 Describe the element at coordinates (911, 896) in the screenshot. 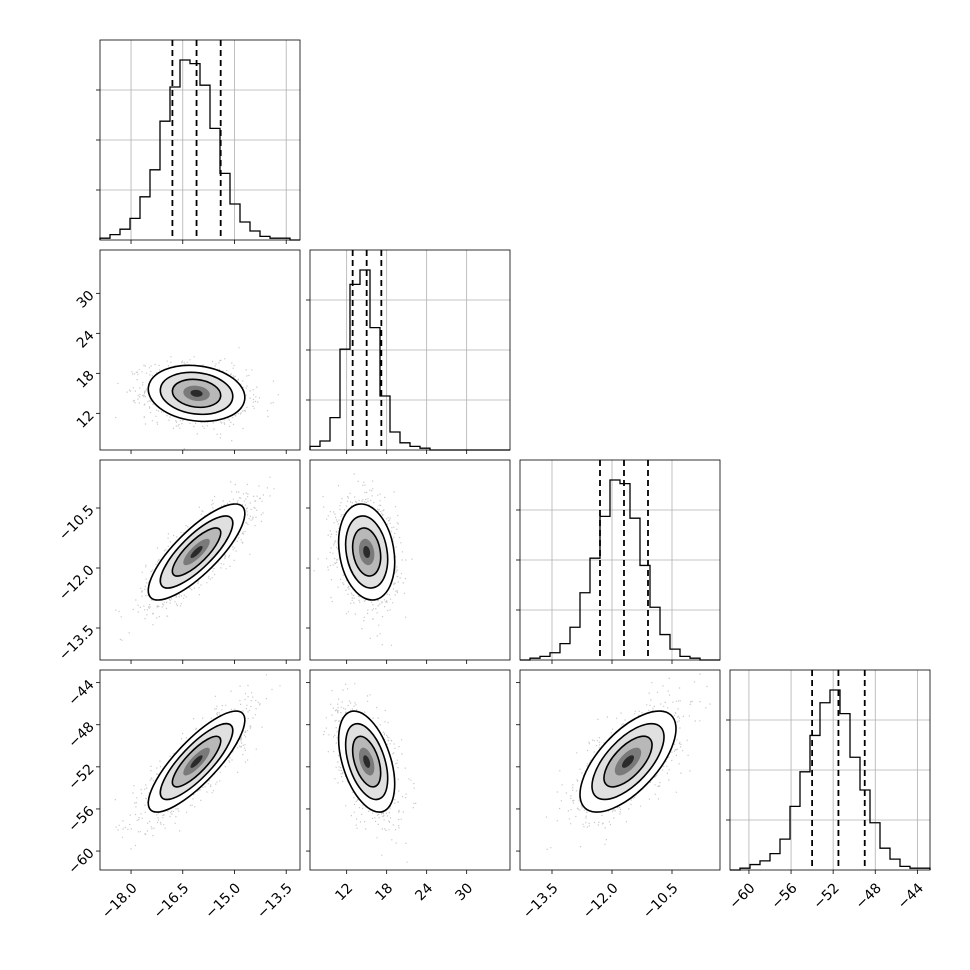

I see `x-tick-label: −44` at that location.